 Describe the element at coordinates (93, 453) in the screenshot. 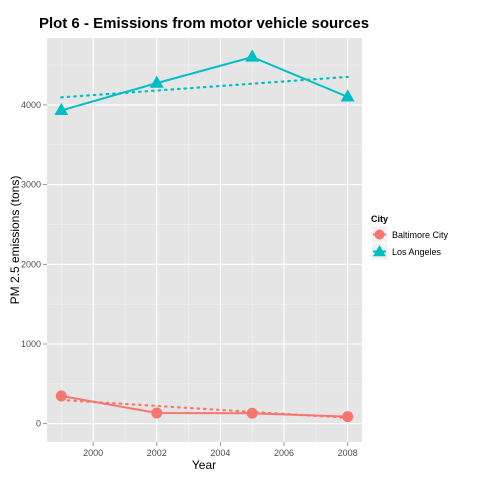

I see `x-tick-label: 2000` at that location.